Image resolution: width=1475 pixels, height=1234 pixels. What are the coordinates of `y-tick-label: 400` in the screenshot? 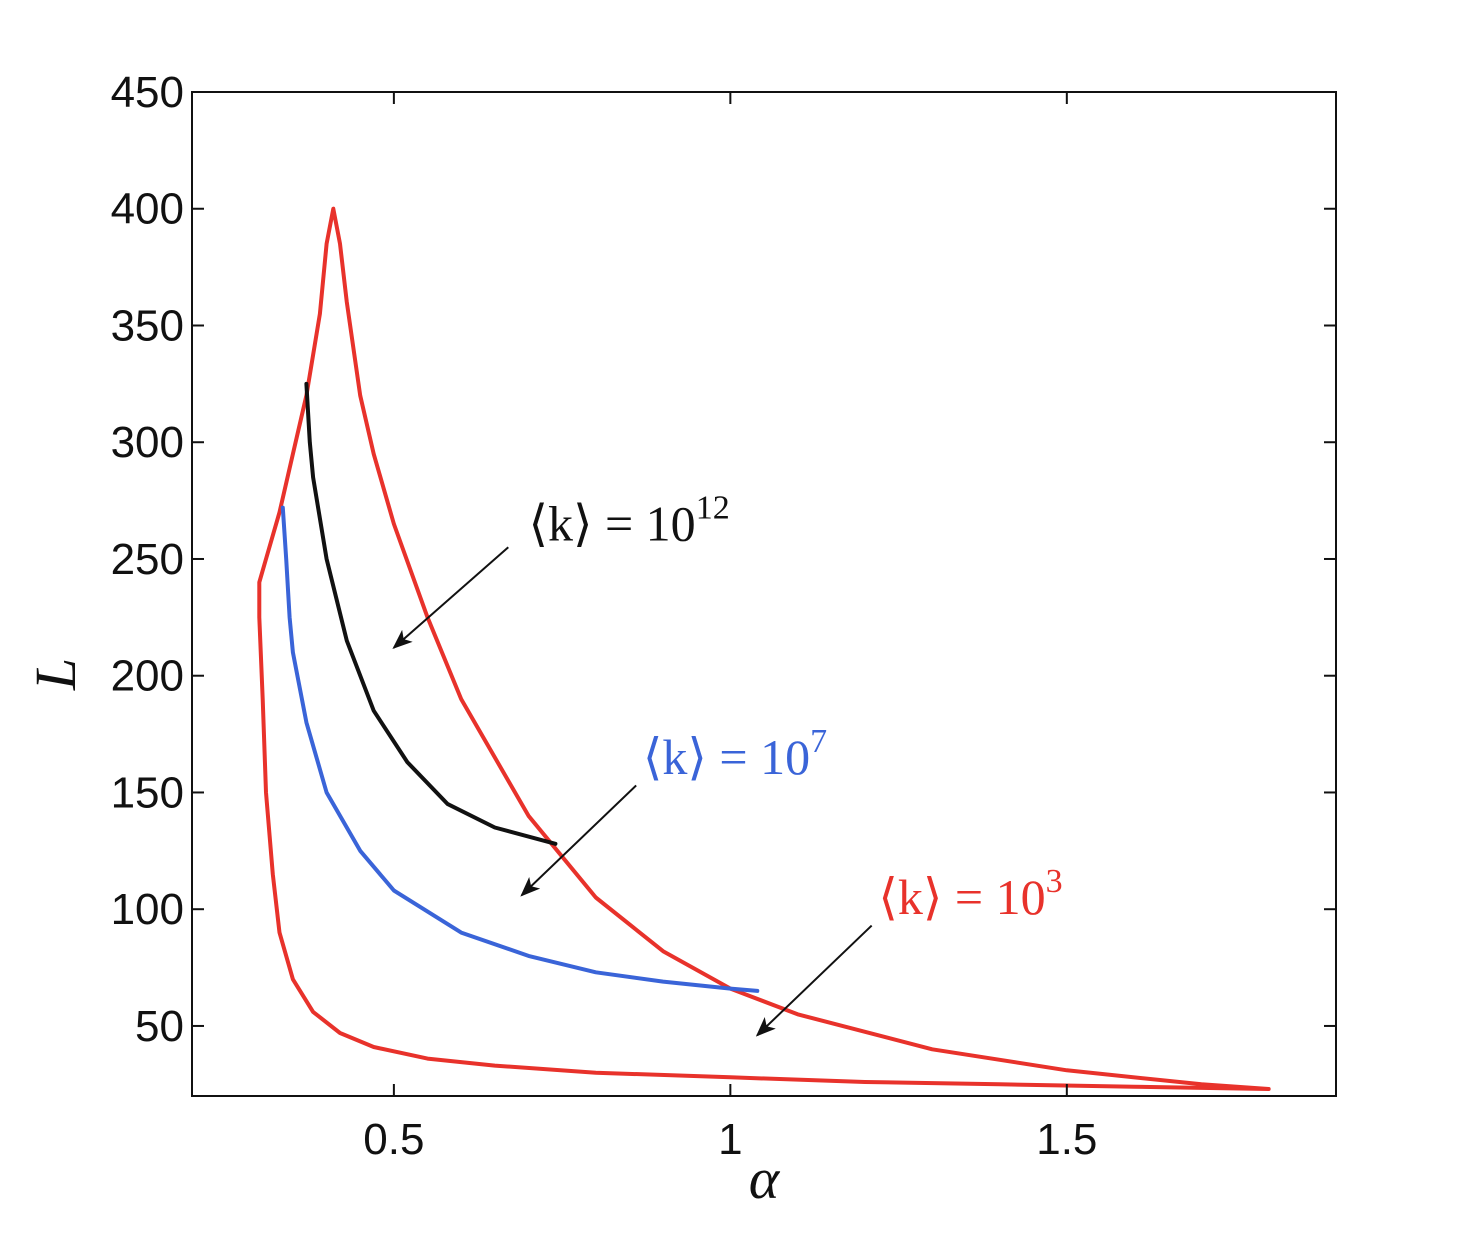 It's located at (147, 209).